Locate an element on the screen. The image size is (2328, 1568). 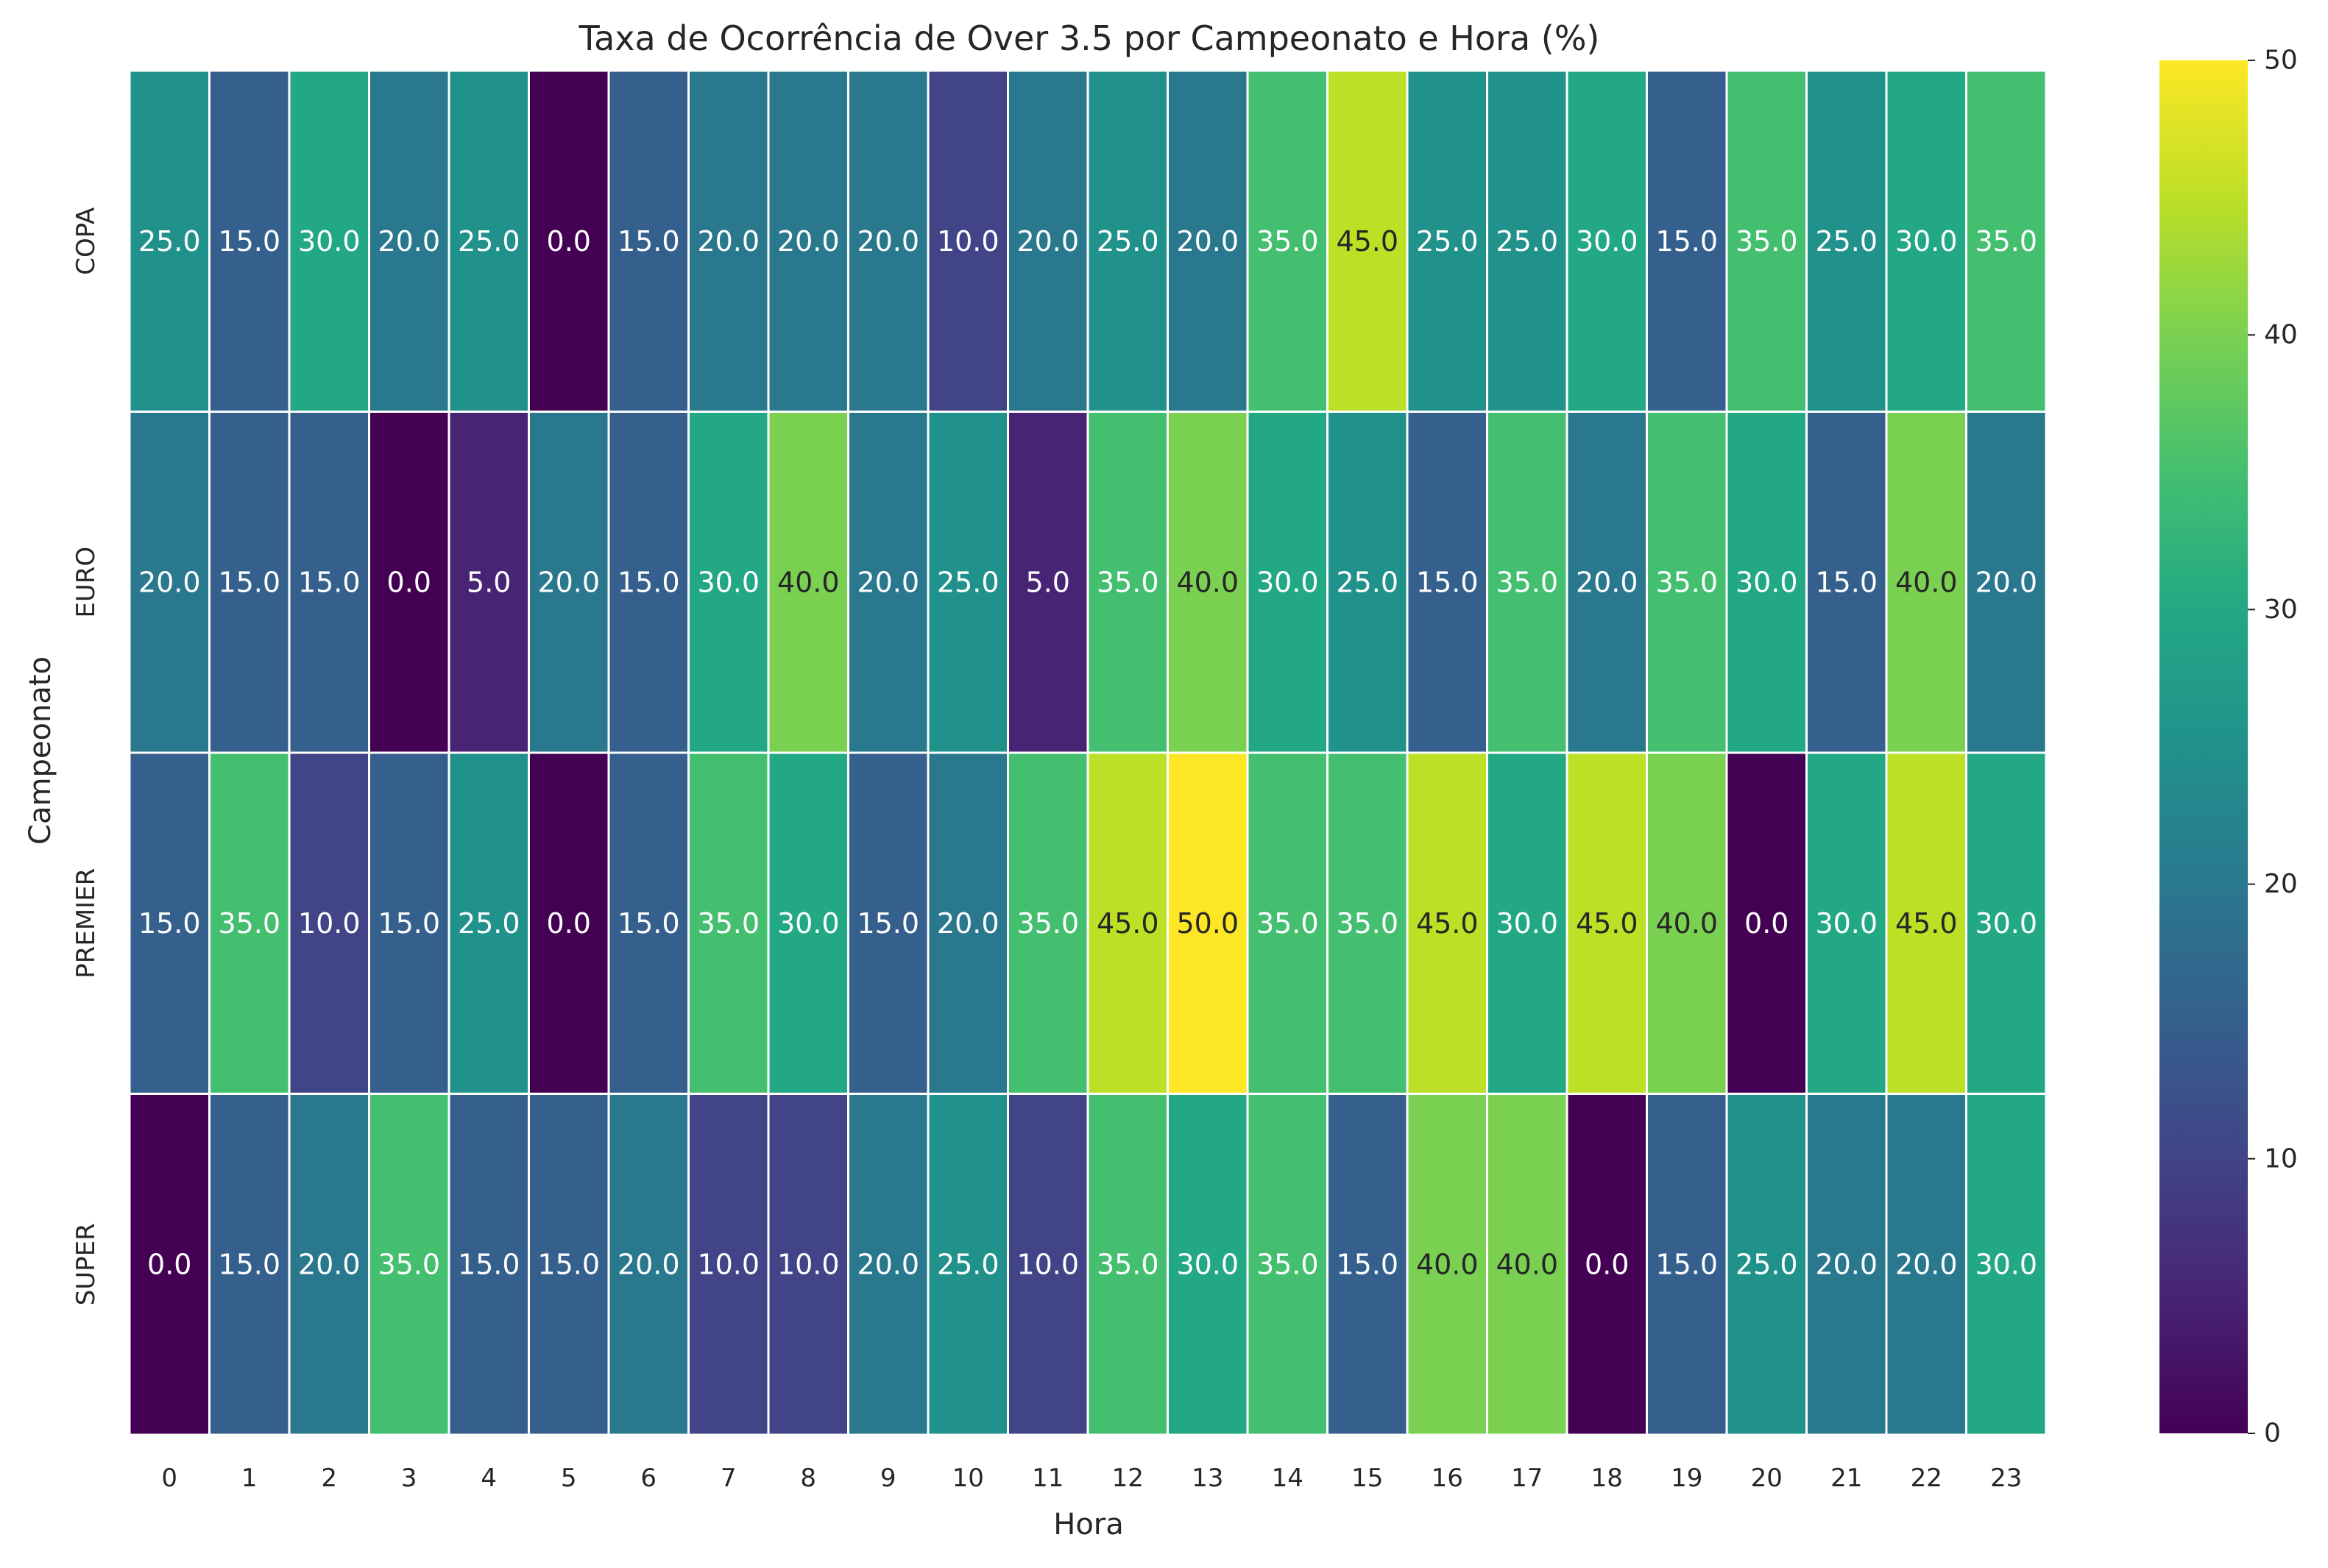
colorbar-tick-label: 0 is located at coordinates (2272, 1434).